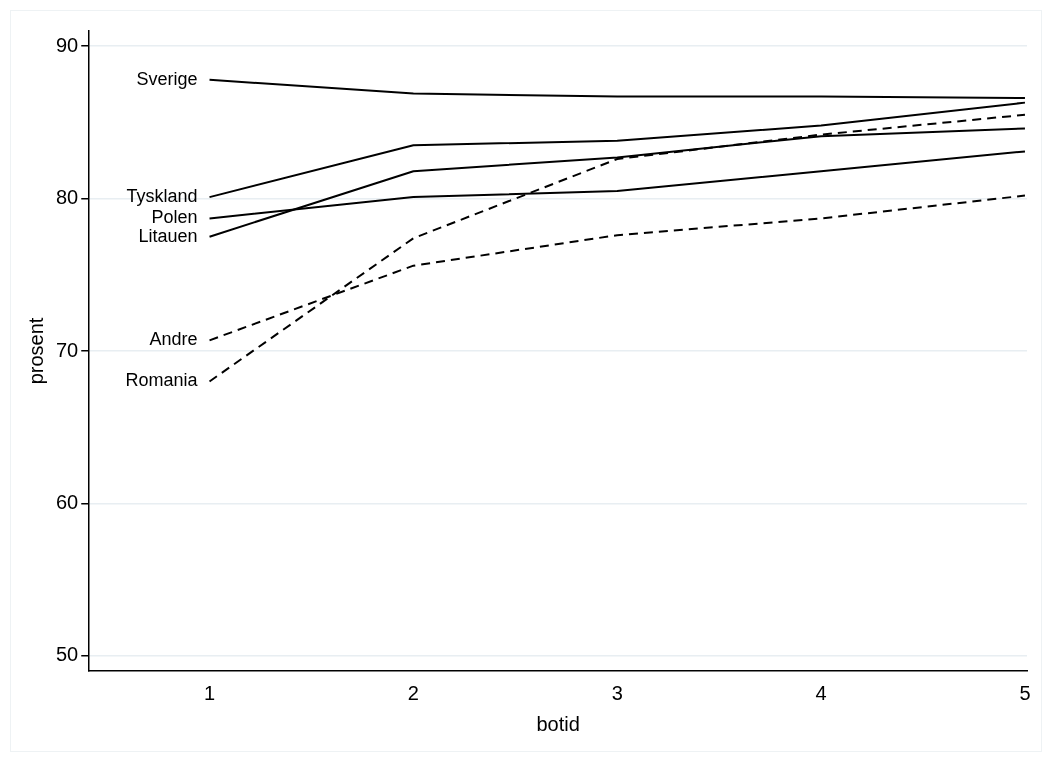  What do you see at coordinates (35, 351) in the screenshot?
I see `y-axis-title: prosent` at bounding box center [35, 351].